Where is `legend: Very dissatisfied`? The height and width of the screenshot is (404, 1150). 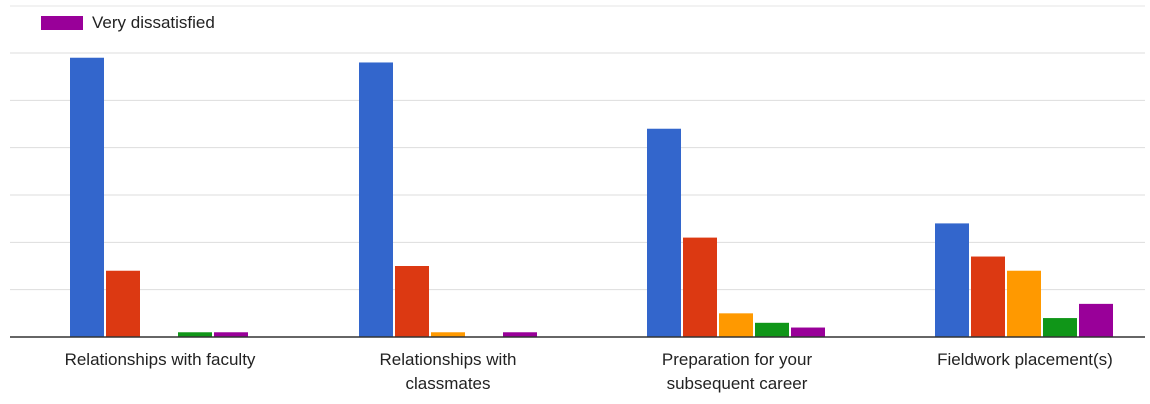
legend: Very dissatisfied is located at coordinates (128, 23).